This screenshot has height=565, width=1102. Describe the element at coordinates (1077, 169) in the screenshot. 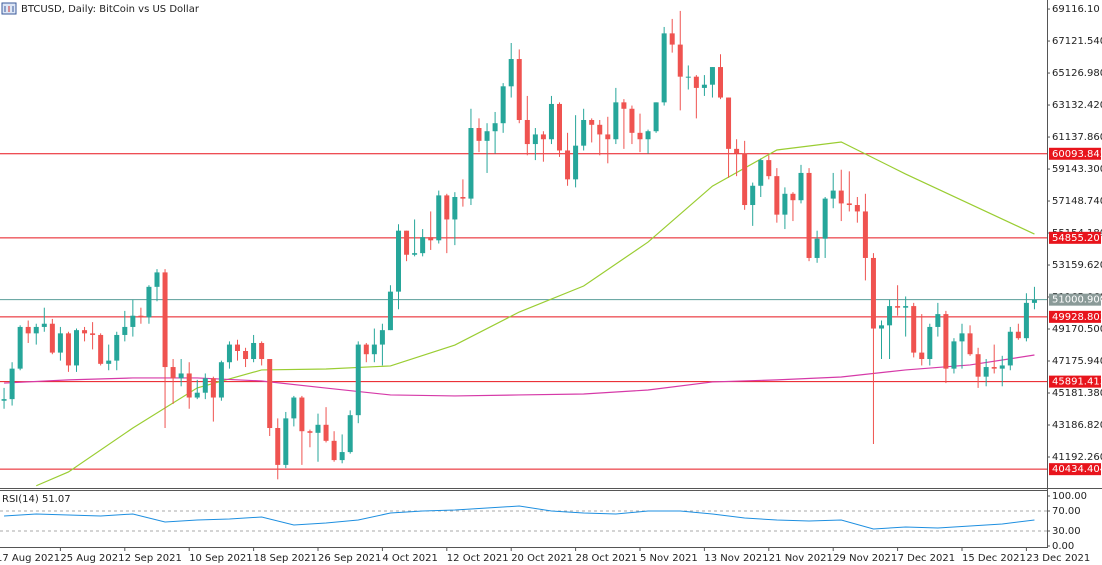

I see `y-tick-label: 59143.300` at that location.